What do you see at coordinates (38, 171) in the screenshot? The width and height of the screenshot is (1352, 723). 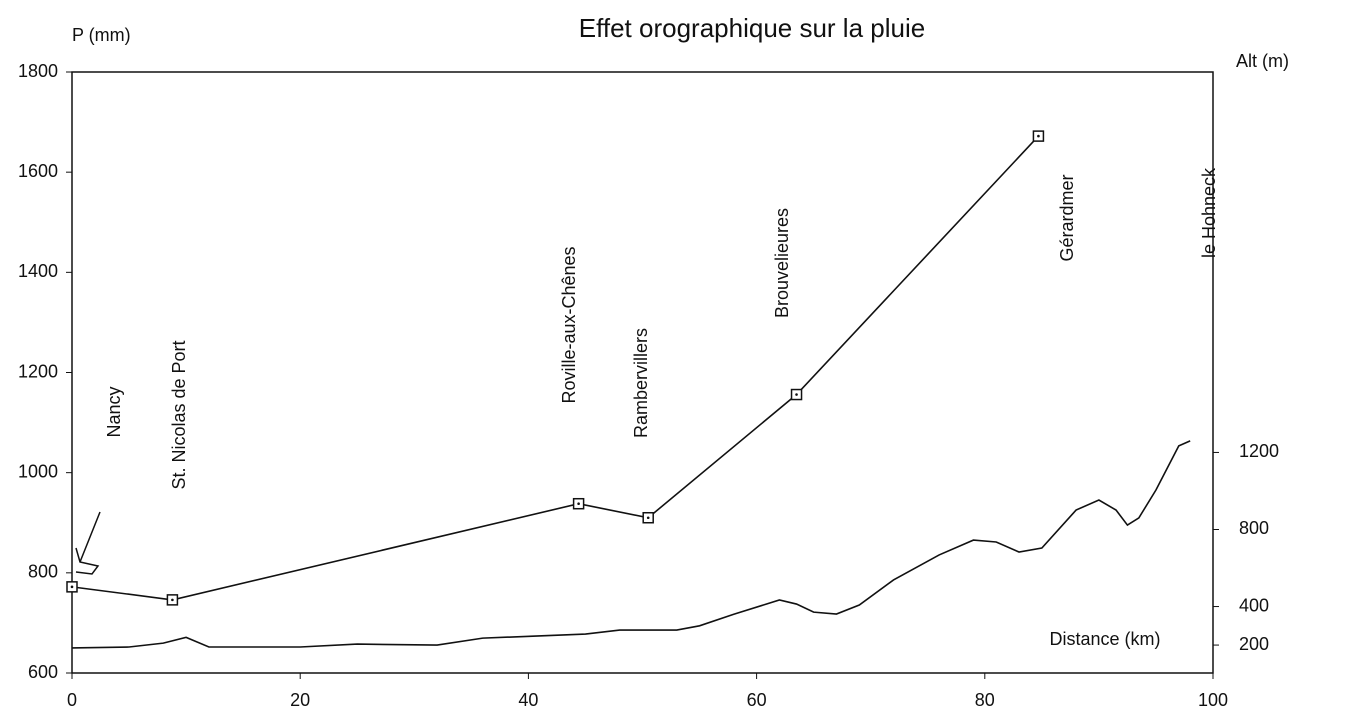 I see `y-tick-label: 1600` at bounding box center [38, 171].